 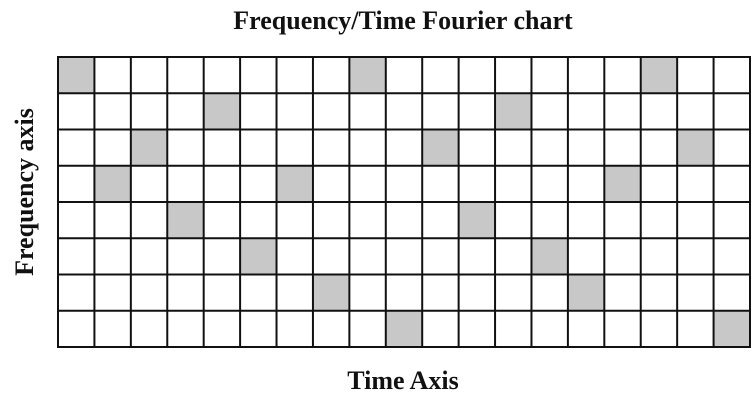 What do you see at coordinates (24, 192) in the screenshot?
I see `y-axis-label: Frequency axis` at bounding box center [24, 192].